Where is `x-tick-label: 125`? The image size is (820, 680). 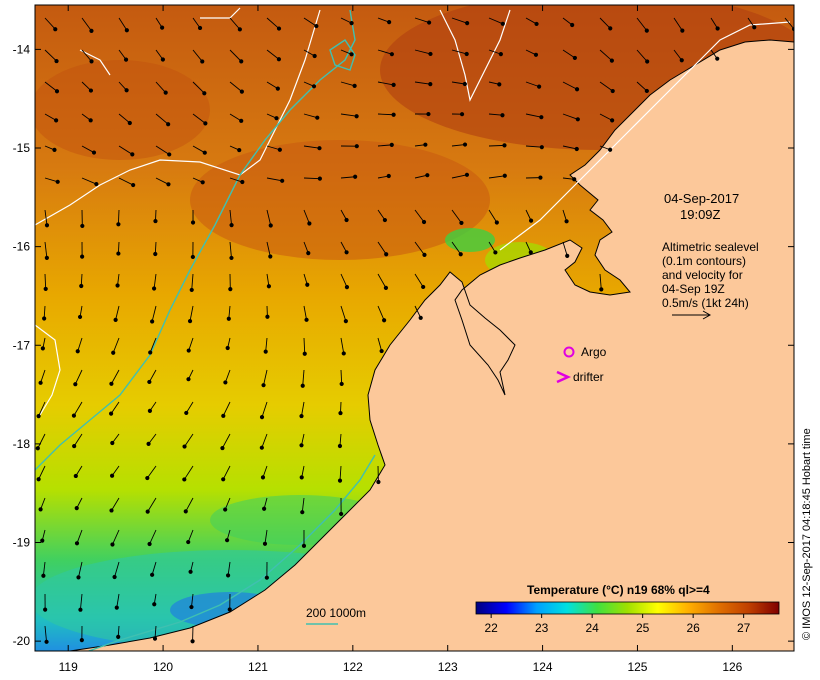
x-tick-label: 125 is located at coordinates (637, 667).